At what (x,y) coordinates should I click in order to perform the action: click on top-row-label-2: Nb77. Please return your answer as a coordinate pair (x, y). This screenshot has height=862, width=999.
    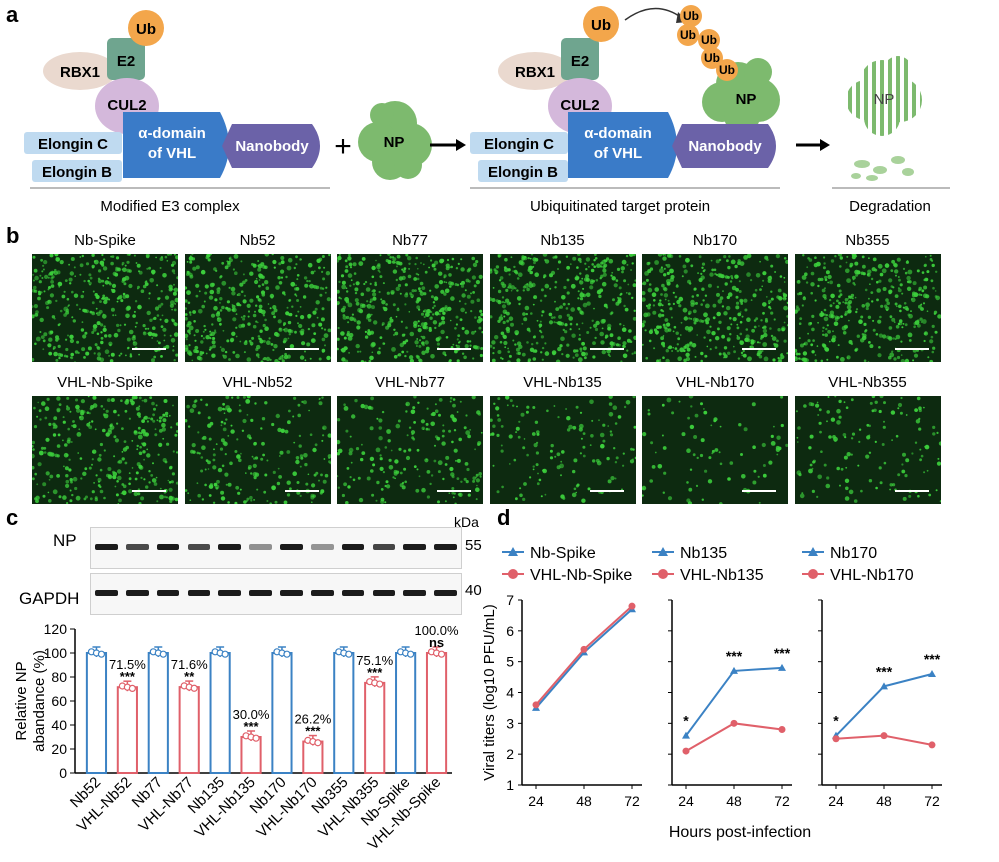
    Looking at the image, I should click on (410, 240).